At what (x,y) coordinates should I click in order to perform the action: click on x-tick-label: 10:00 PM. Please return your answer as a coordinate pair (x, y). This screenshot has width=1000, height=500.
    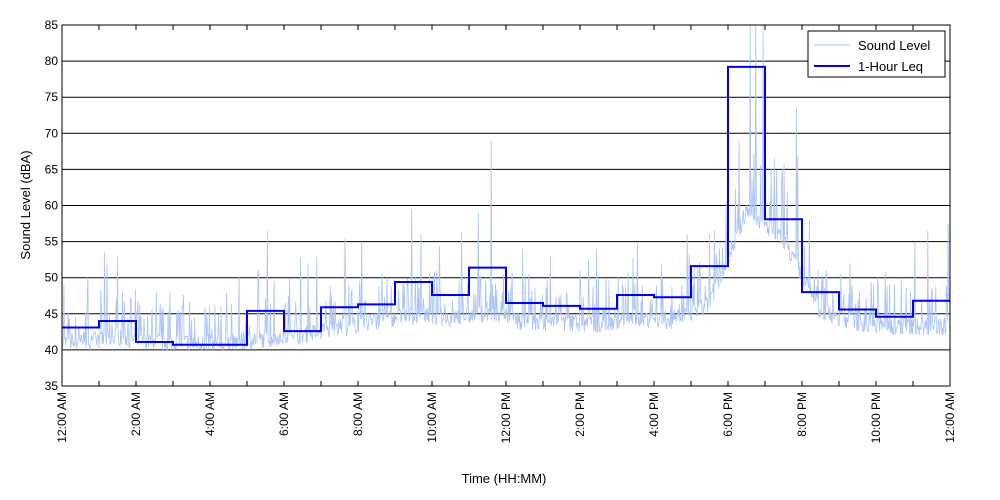
    Looking at the image, I should click on (876, 417).